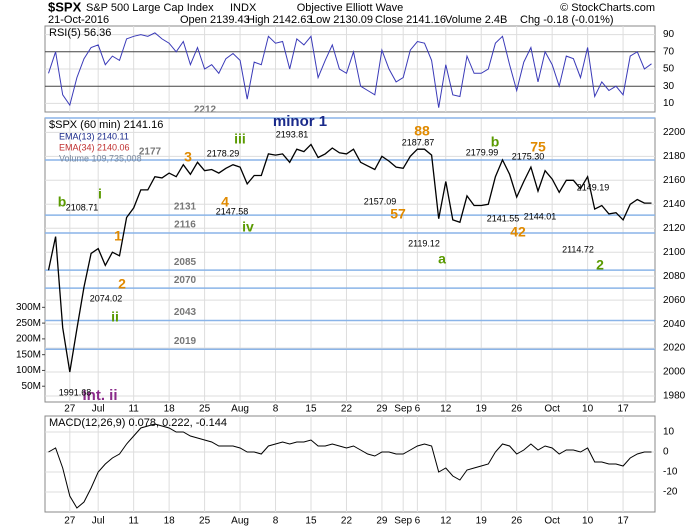 The height and width of the screenshot is (530, 700). I want to click on annotation: 2147.58, so click(232, 211).